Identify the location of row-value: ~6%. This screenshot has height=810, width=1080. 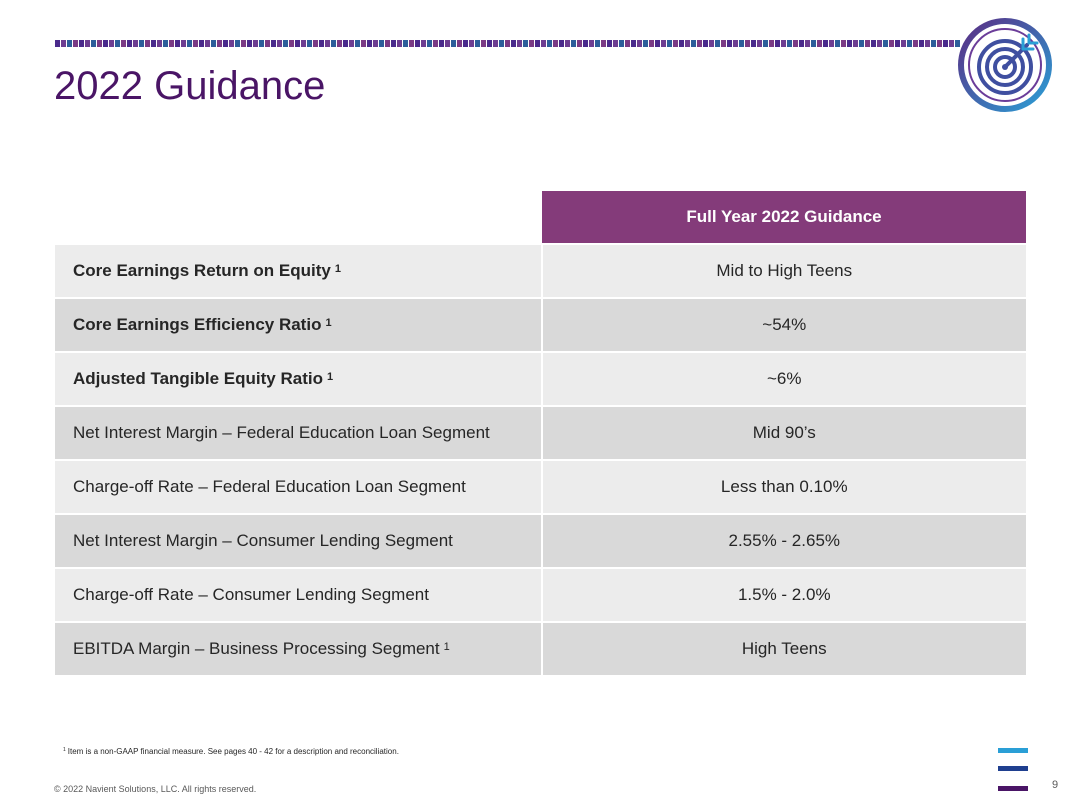
(784, 379).